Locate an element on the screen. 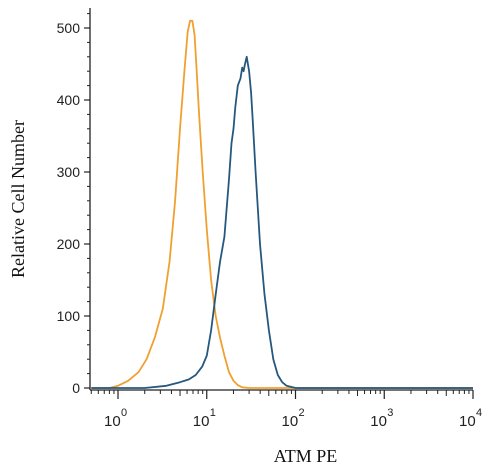 The height and width of the screenshot is (471, 490). x-tick-exponent: 1 is located at coordinates (213, 413).